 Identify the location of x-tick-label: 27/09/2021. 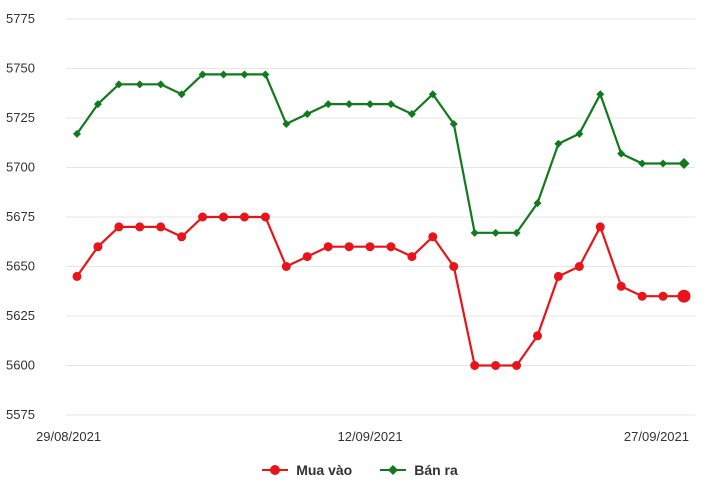
(656, 436).